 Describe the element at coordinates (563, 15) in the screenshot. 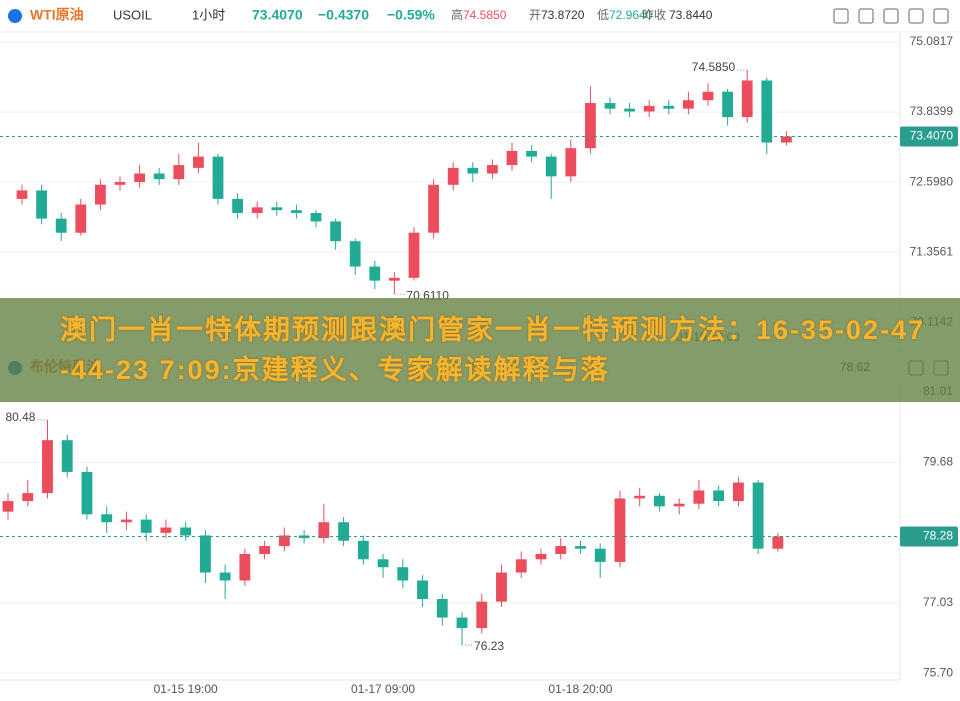

I see `header-open: 73.8720` at that location.